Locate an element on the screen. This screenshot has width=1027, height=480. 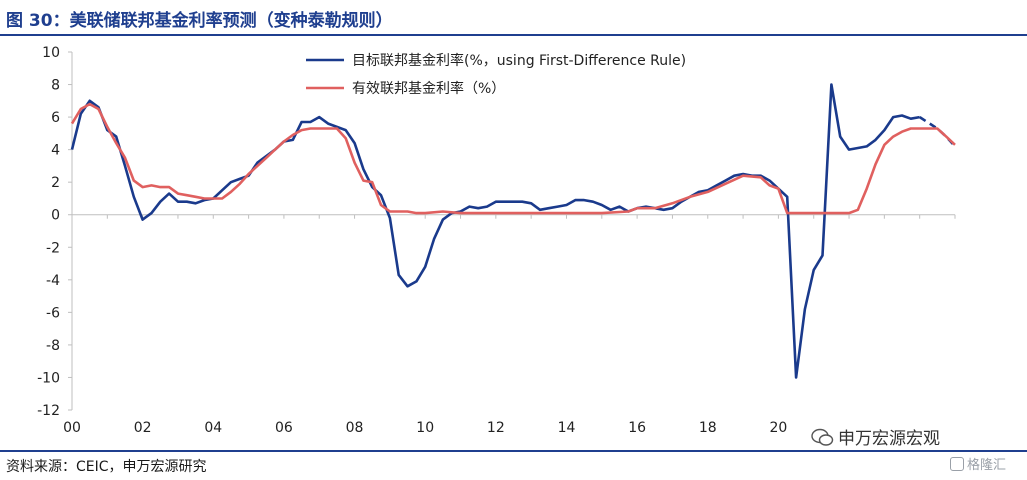
y-tick-label: -2 is located at coordinates (53, 248).